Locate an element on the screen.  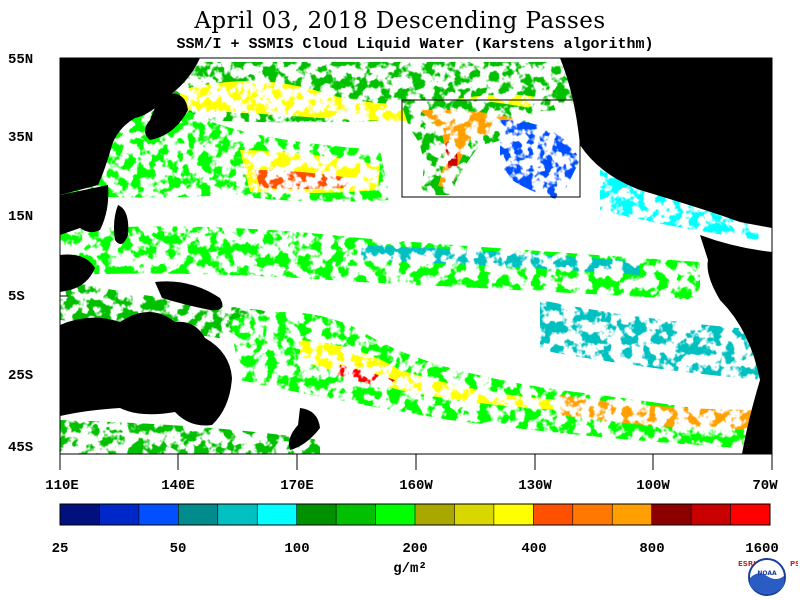
lon-label-160w: 160W is located at coordinates (416, 486).